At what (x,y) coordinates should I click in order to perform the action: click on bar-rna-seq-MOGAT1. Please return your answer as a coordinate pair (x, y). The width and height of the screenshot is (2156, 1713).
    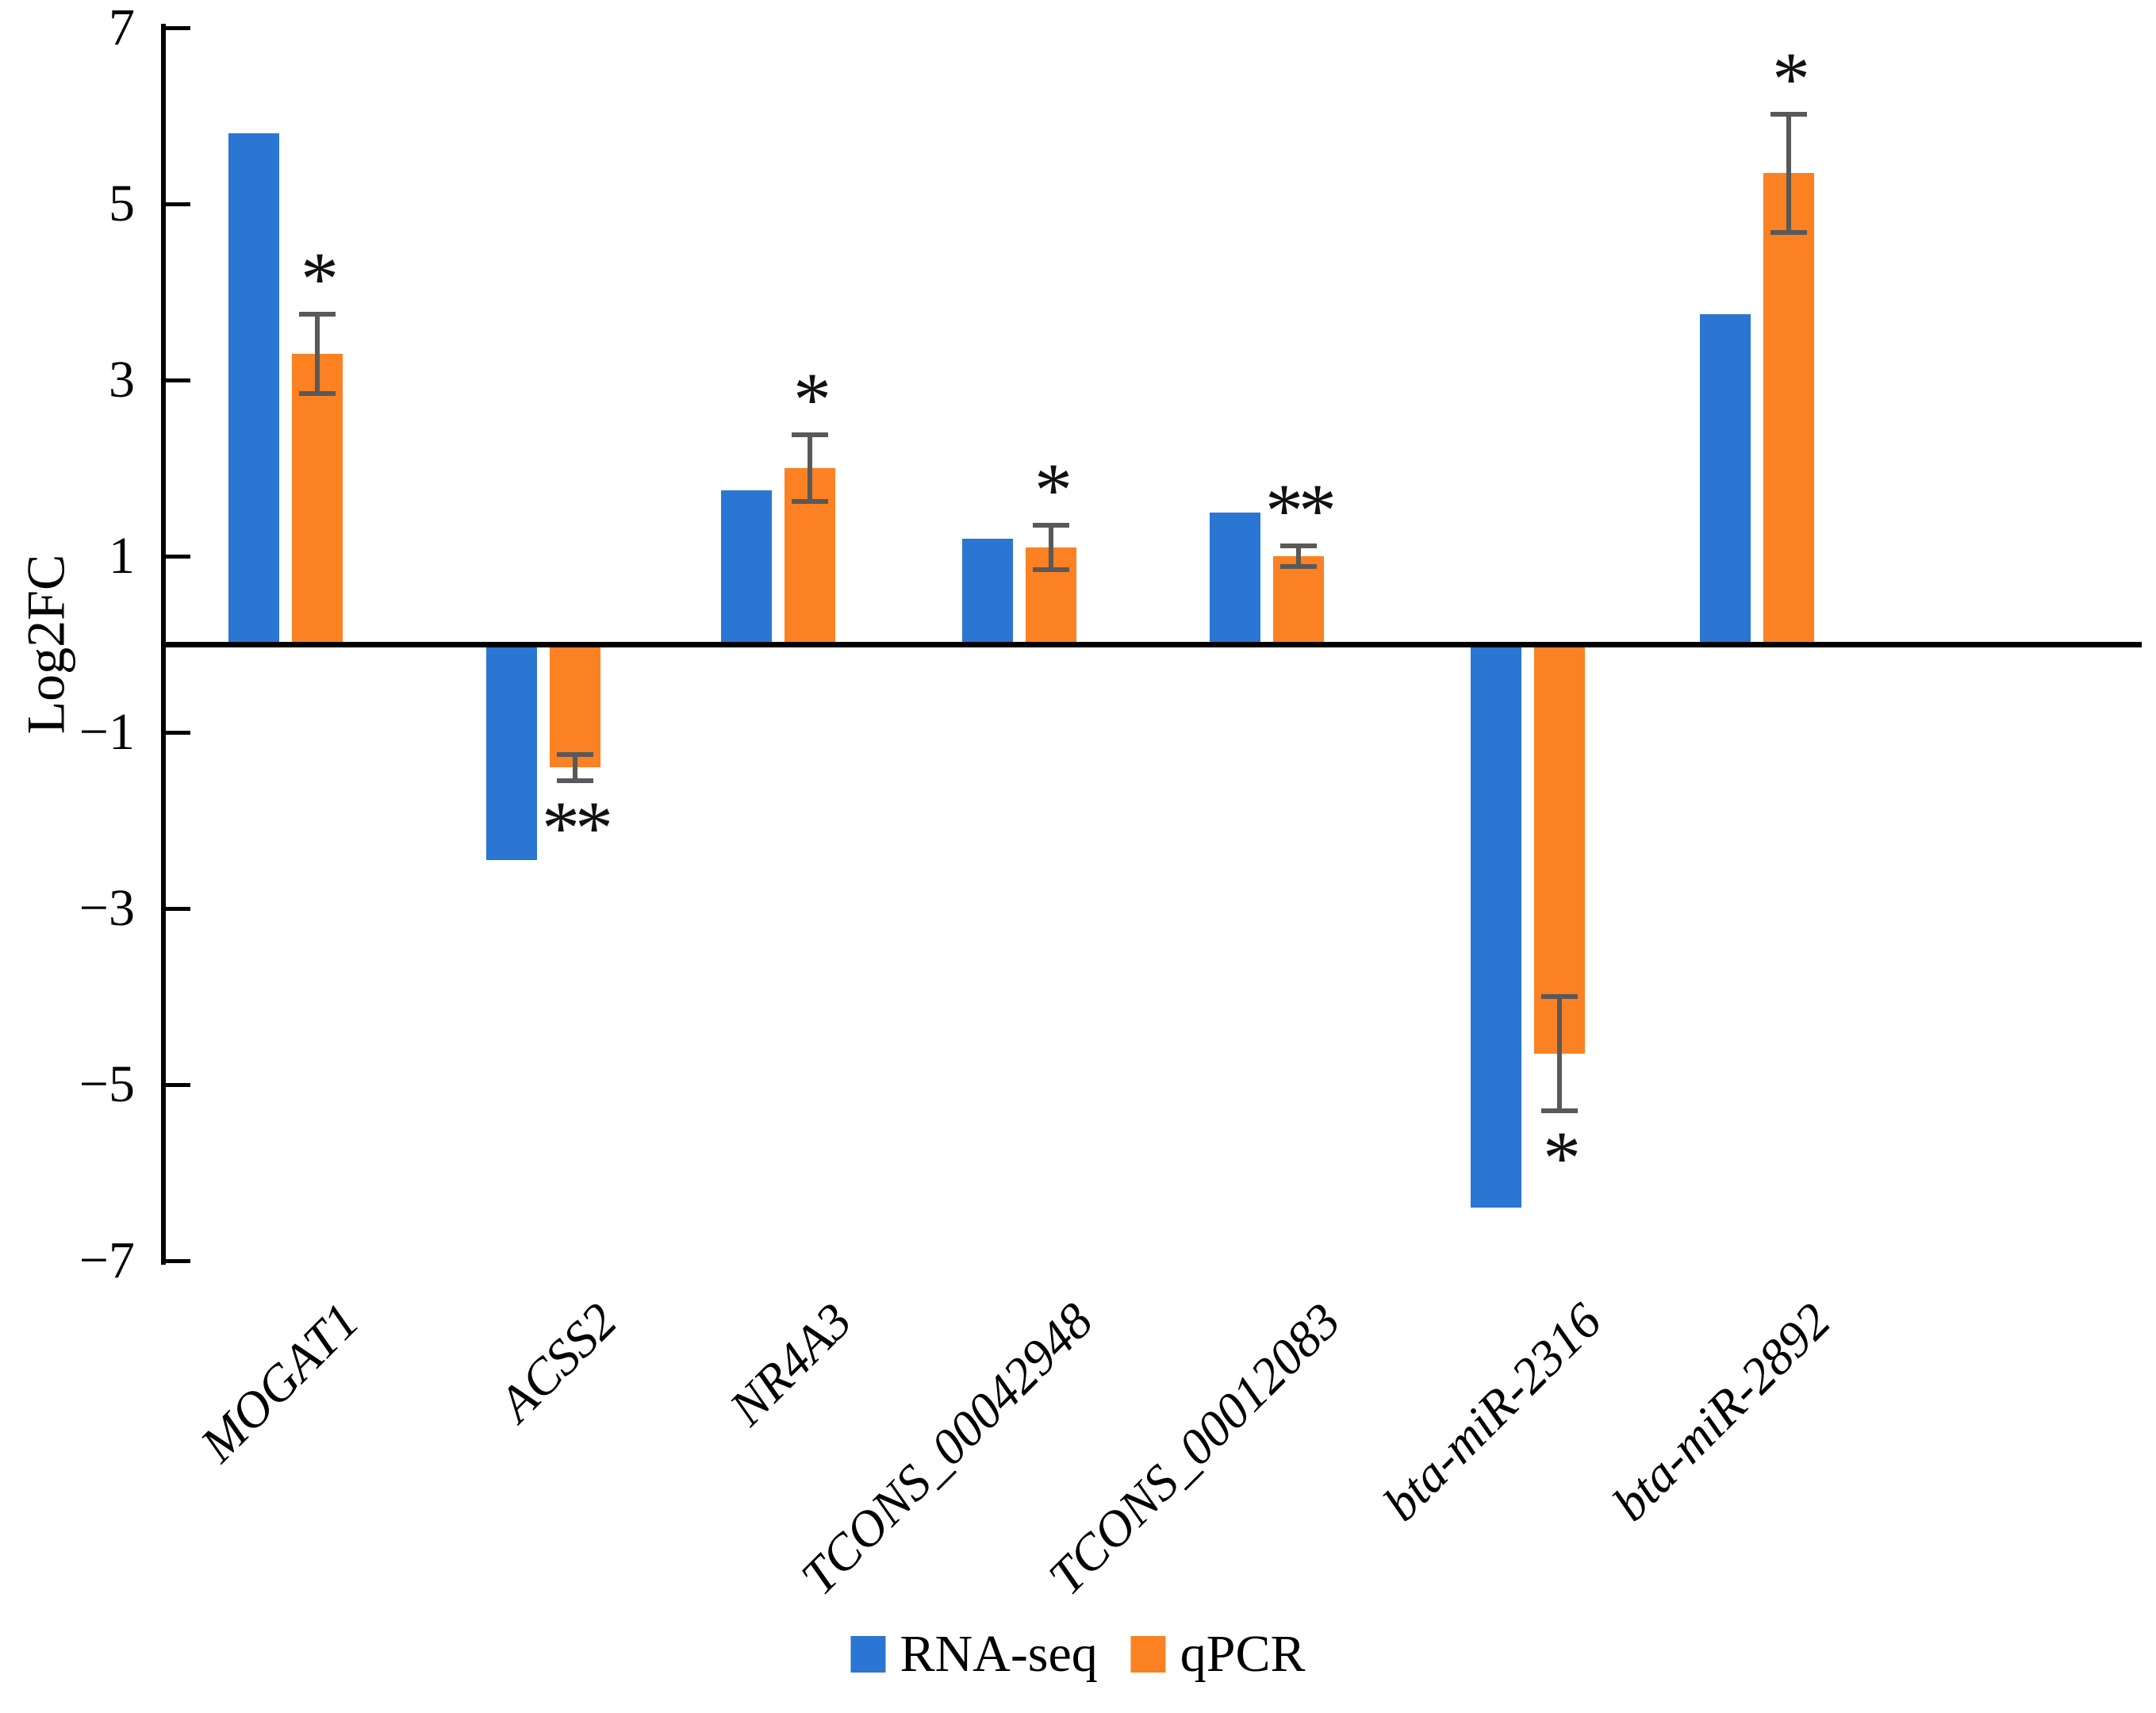
    Looking at the image, I should click on (253, 388).